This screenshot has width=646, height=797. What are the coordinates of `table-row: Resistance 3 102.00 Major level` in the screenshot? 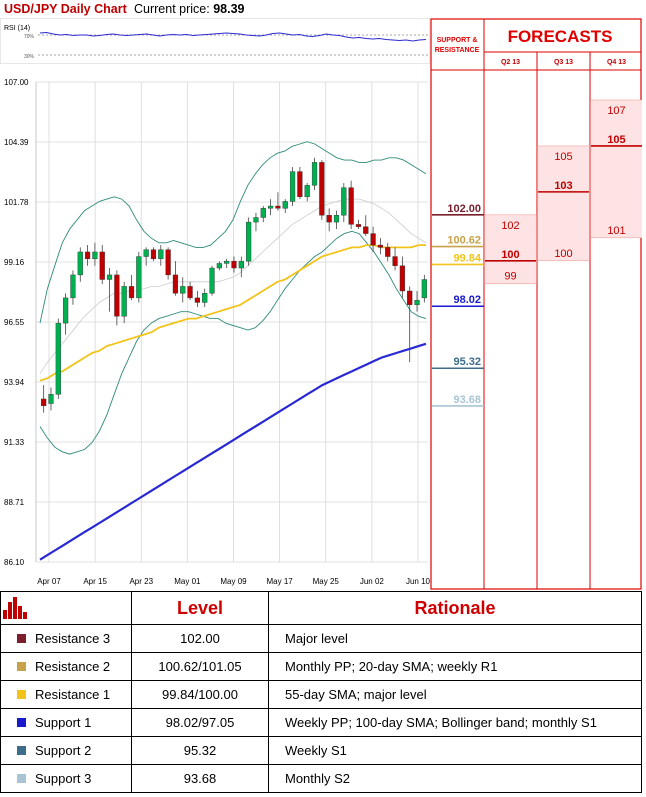 It's located at (321, 638).